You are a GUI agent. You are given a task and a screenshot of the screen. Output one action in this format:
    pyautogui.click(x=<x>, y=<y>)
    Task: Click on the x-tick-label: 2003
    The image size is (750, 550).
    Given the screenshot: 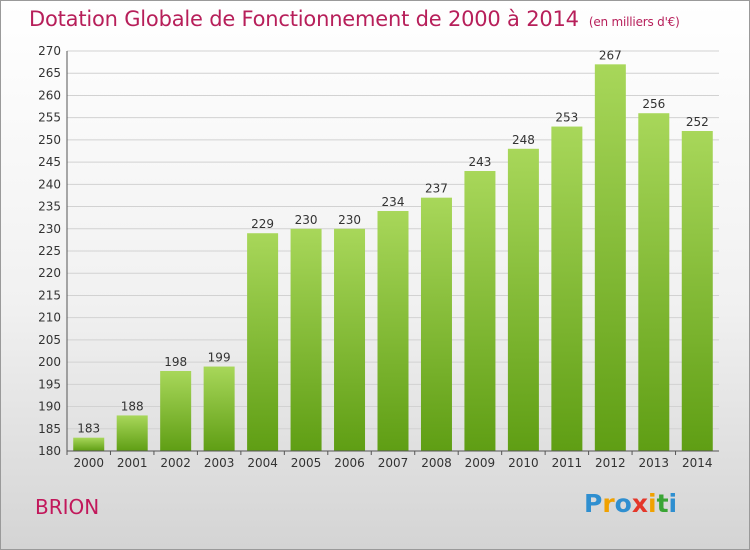 What is the action you would take?
    pyautogui.click(x=219, y=463)
    